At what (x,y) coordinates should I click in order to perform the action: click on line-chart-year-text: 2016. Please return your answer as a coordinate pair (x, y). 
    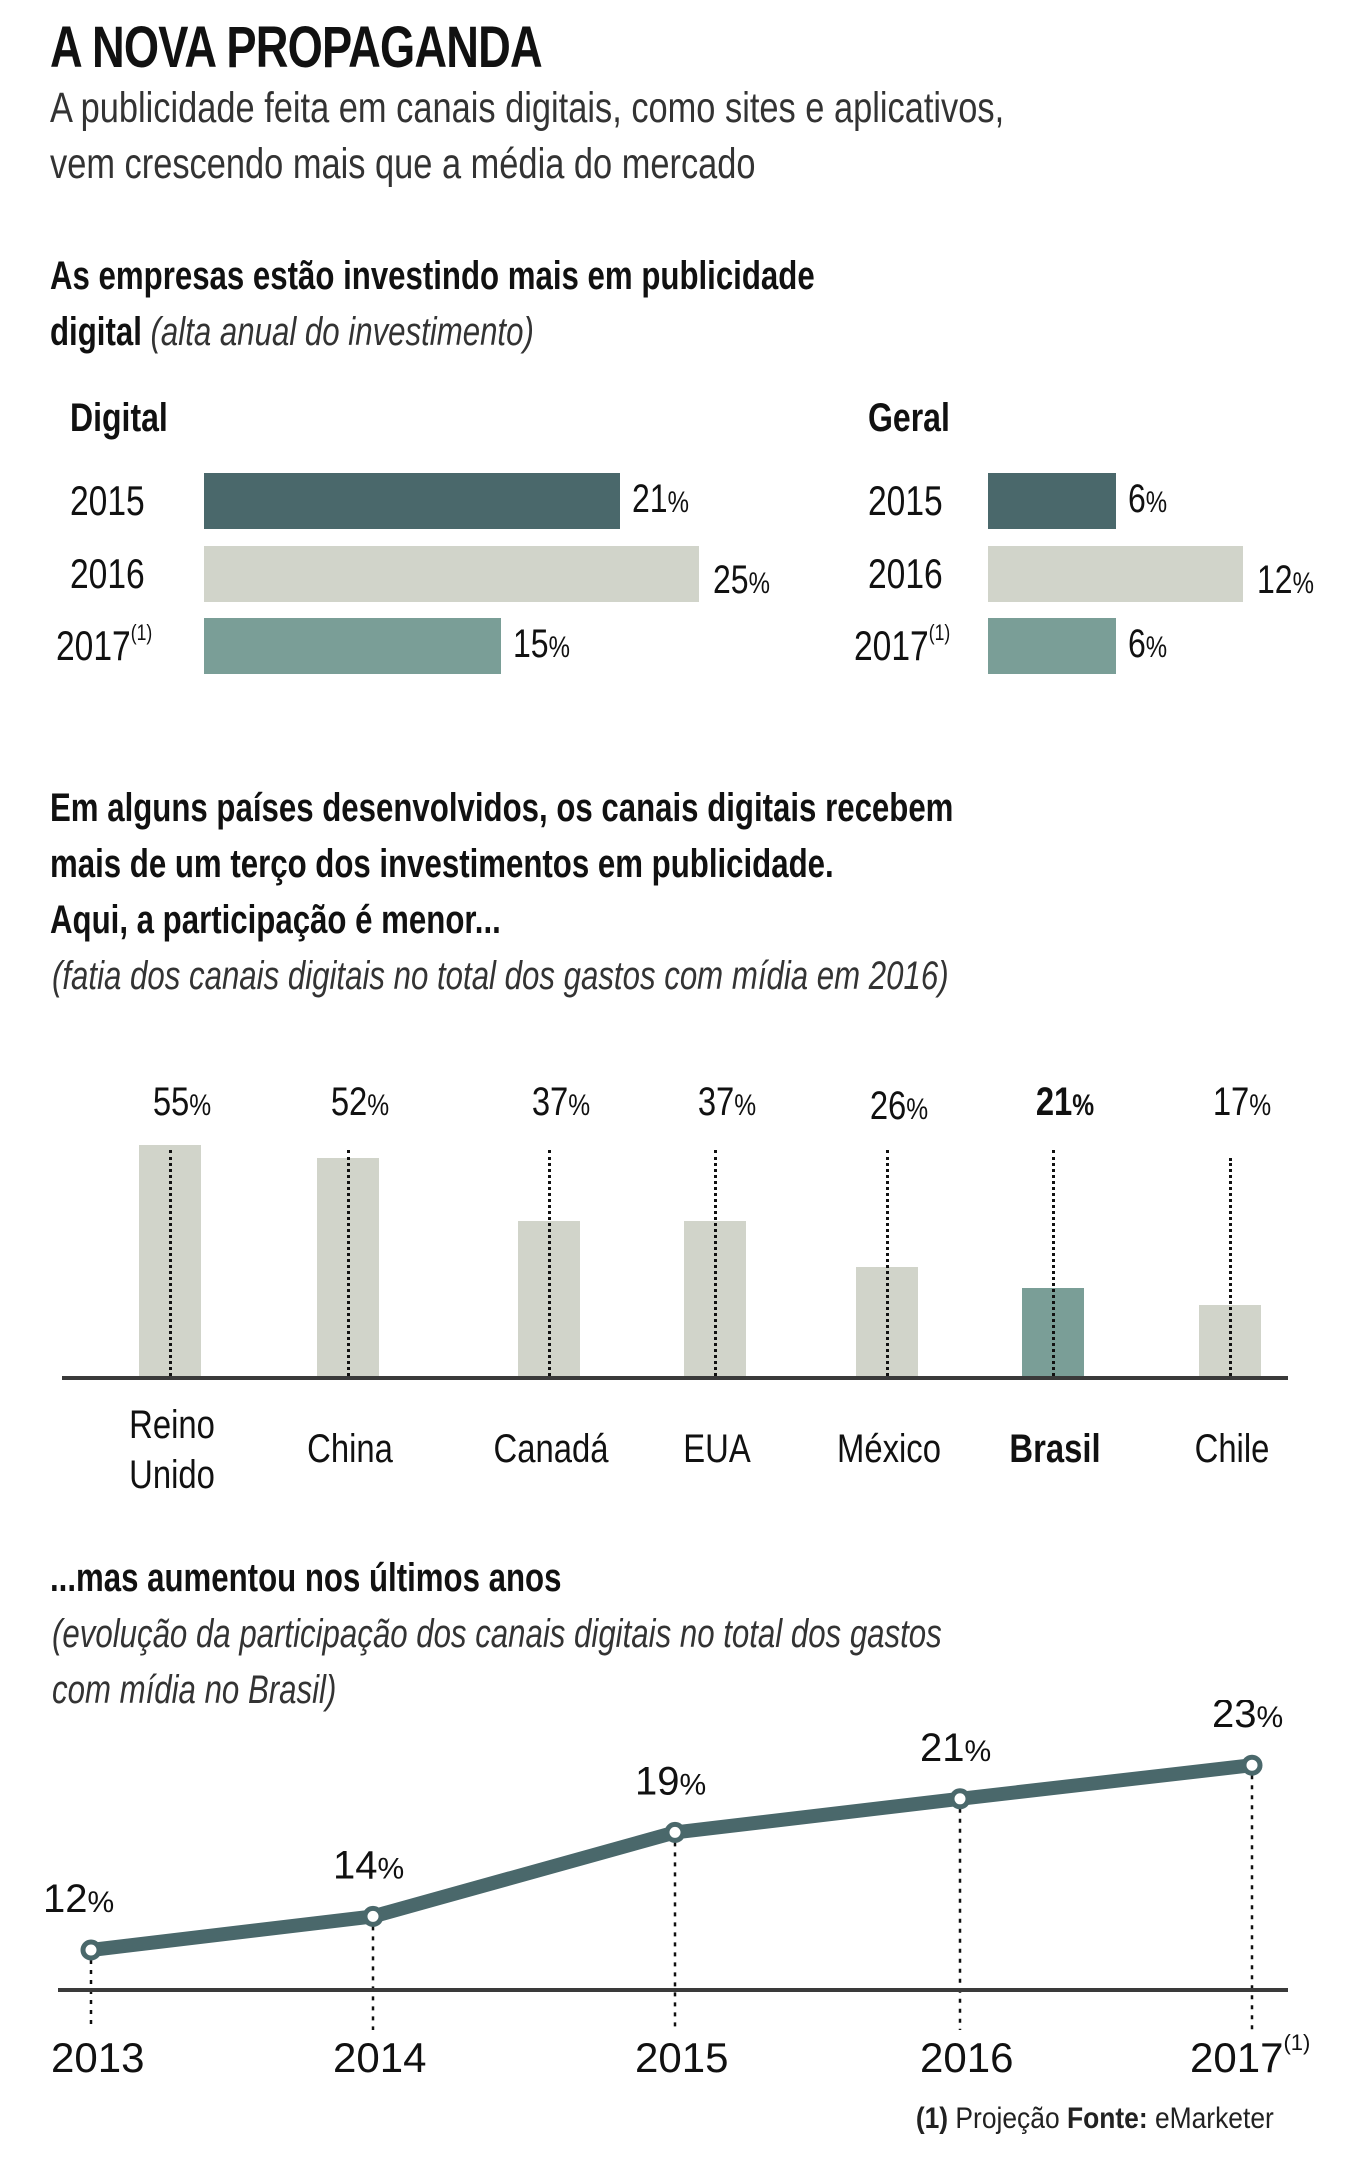
    Looking at the image, I should click on (966, 2057).